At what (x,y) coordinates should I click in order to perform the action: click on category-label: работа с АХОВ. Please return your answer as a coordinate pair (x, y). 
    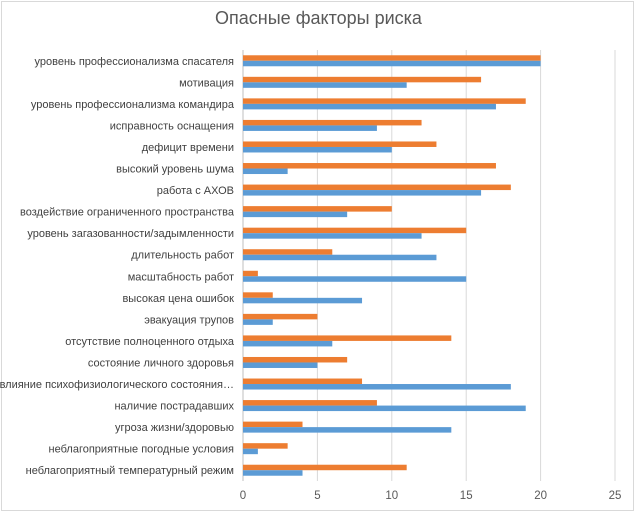
    Looking at the image, I should click on (195, 191).